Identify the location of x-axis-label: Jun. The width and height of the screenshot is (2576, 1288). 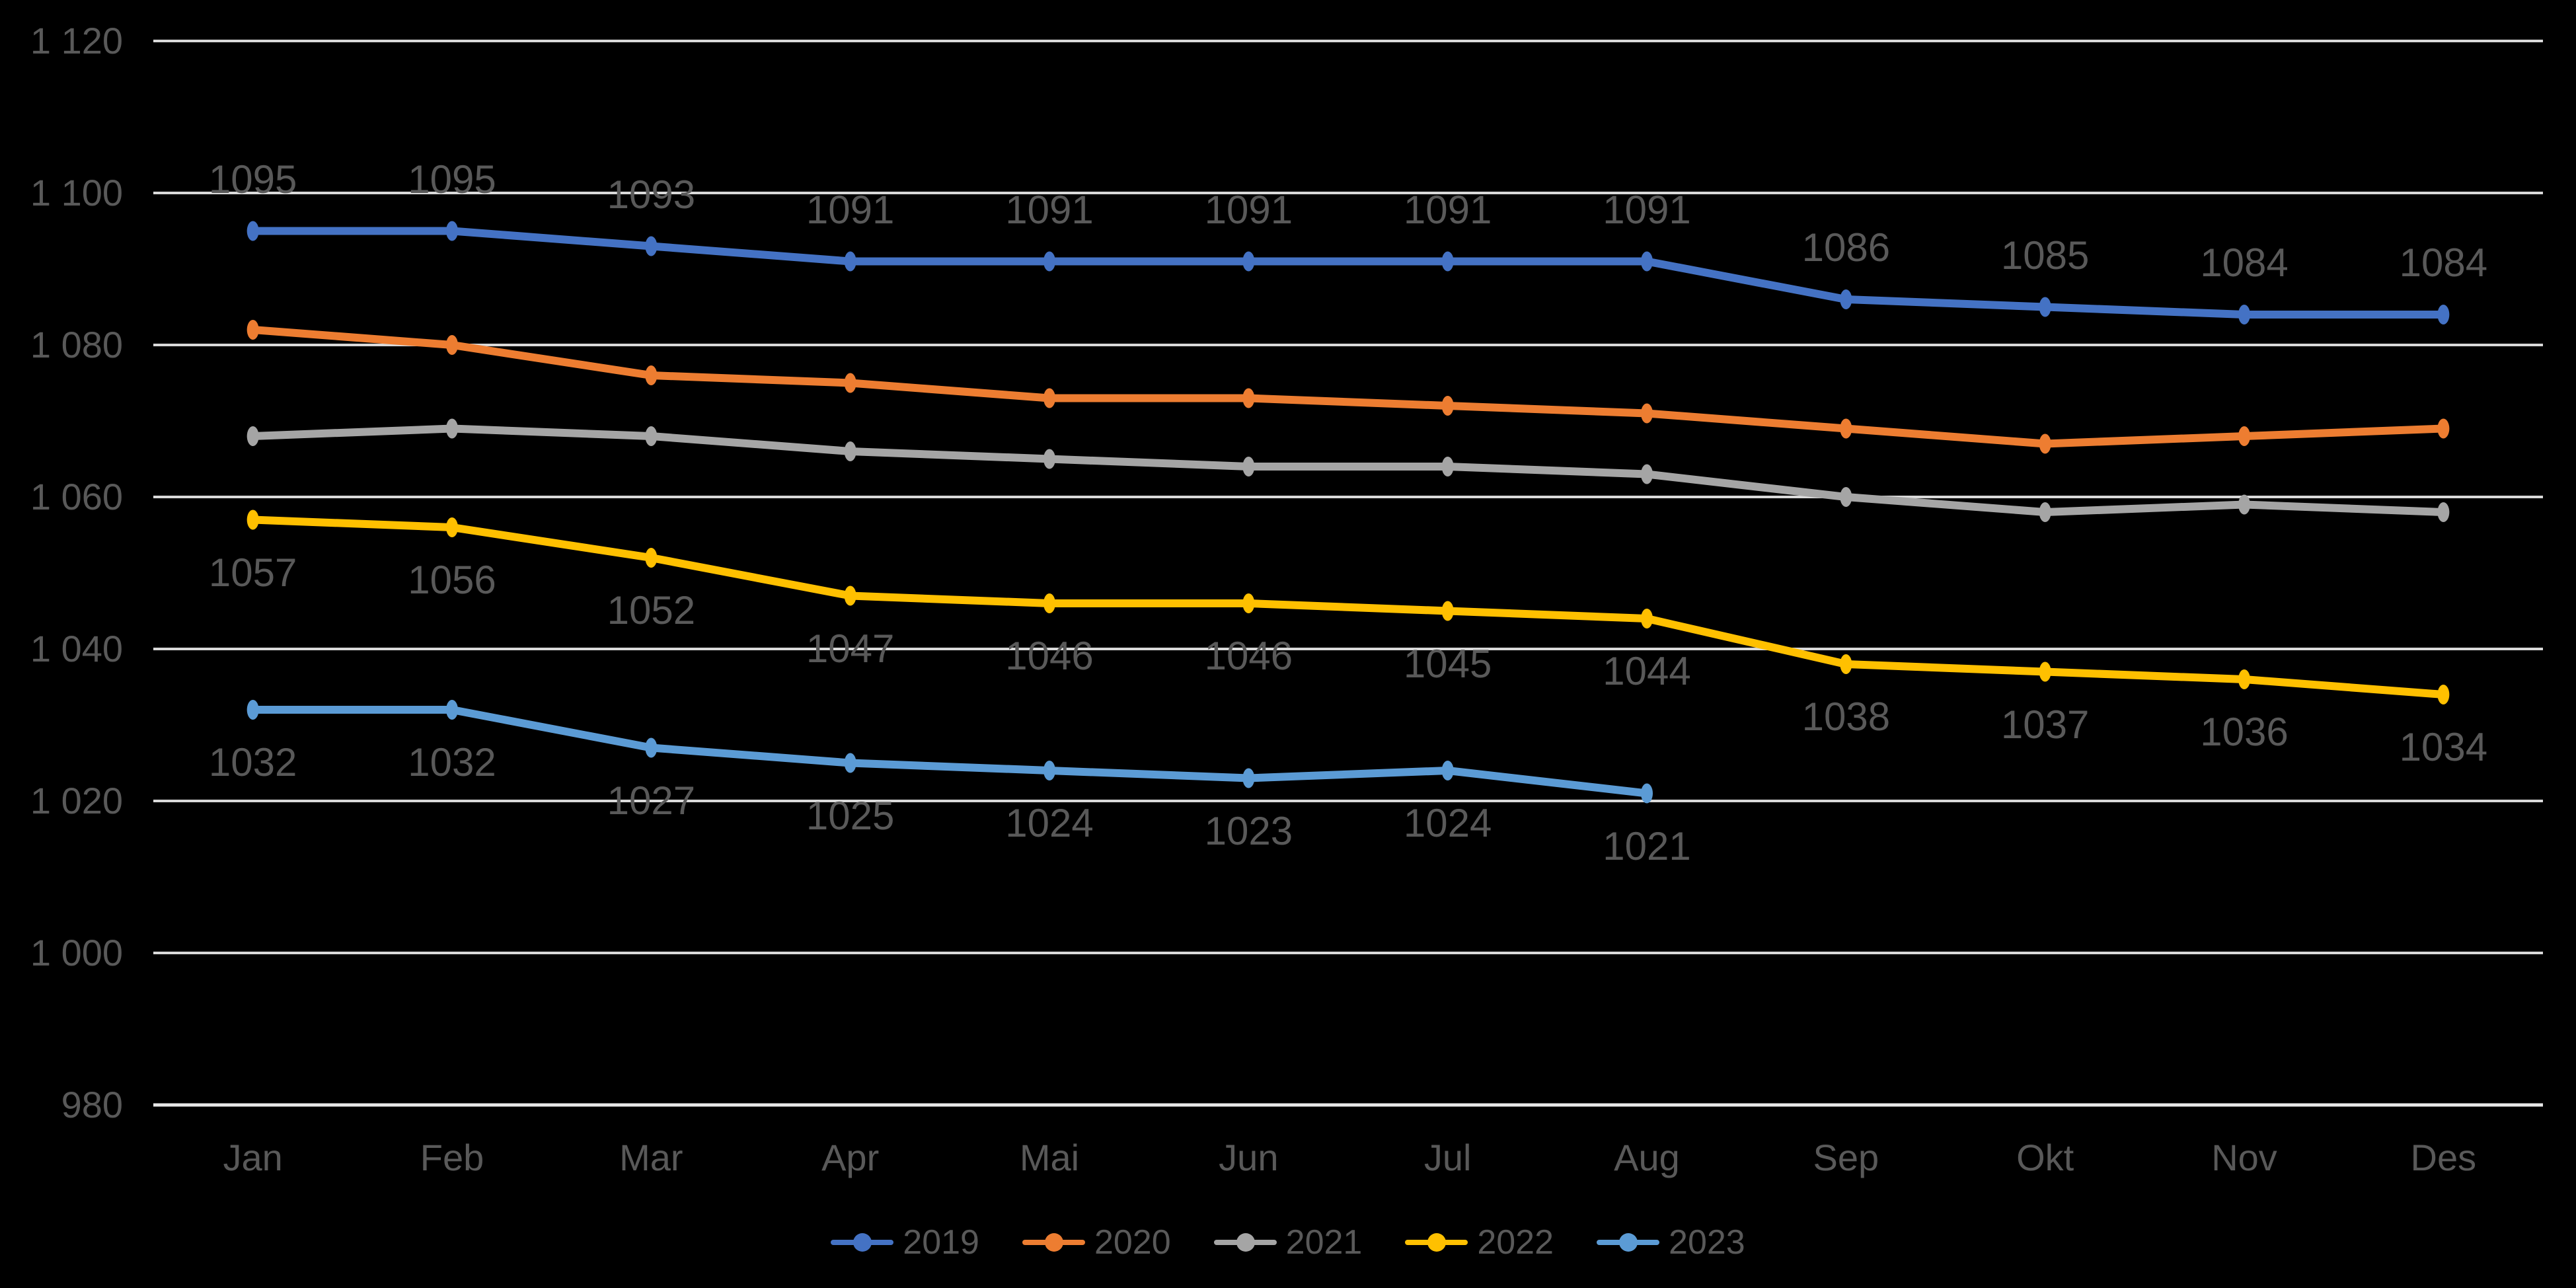
(1249, 1157).